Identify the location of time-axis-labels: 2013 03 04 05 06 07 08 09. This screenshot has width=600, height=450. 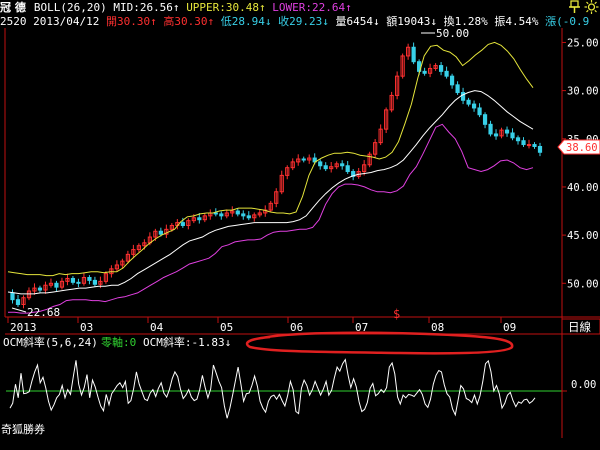
(261, 325).